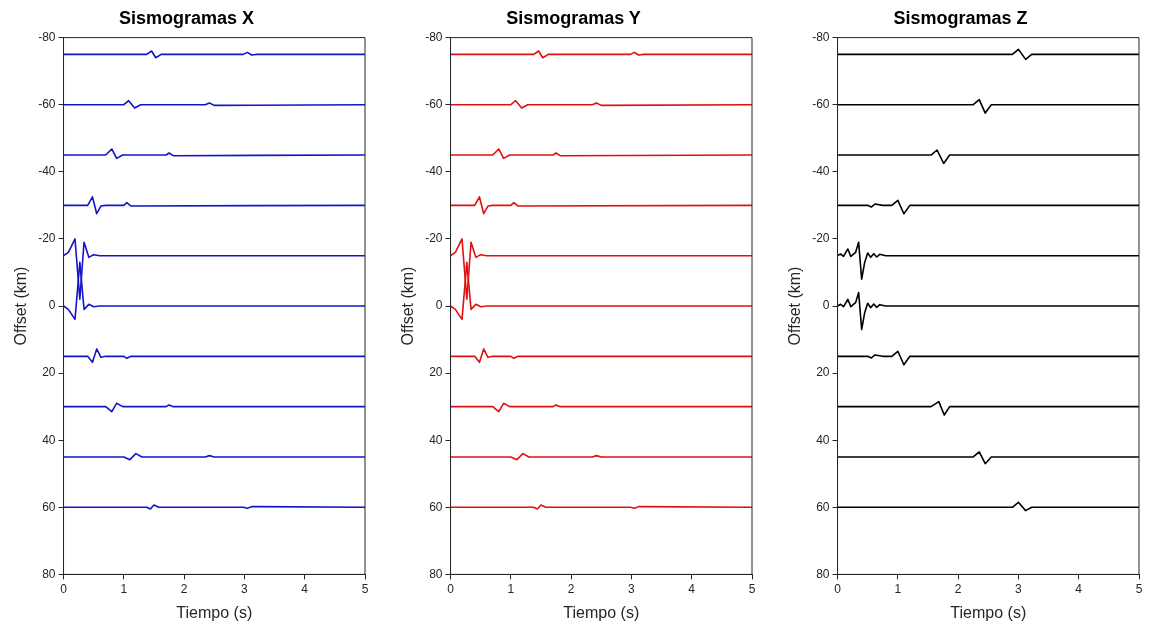 This screenshot has width=1162, height=631. What do you see at coordinates (960, 17) in the screenshot?
I see `chart-title: Sismogramas Z` at bounding box center [960, 17].